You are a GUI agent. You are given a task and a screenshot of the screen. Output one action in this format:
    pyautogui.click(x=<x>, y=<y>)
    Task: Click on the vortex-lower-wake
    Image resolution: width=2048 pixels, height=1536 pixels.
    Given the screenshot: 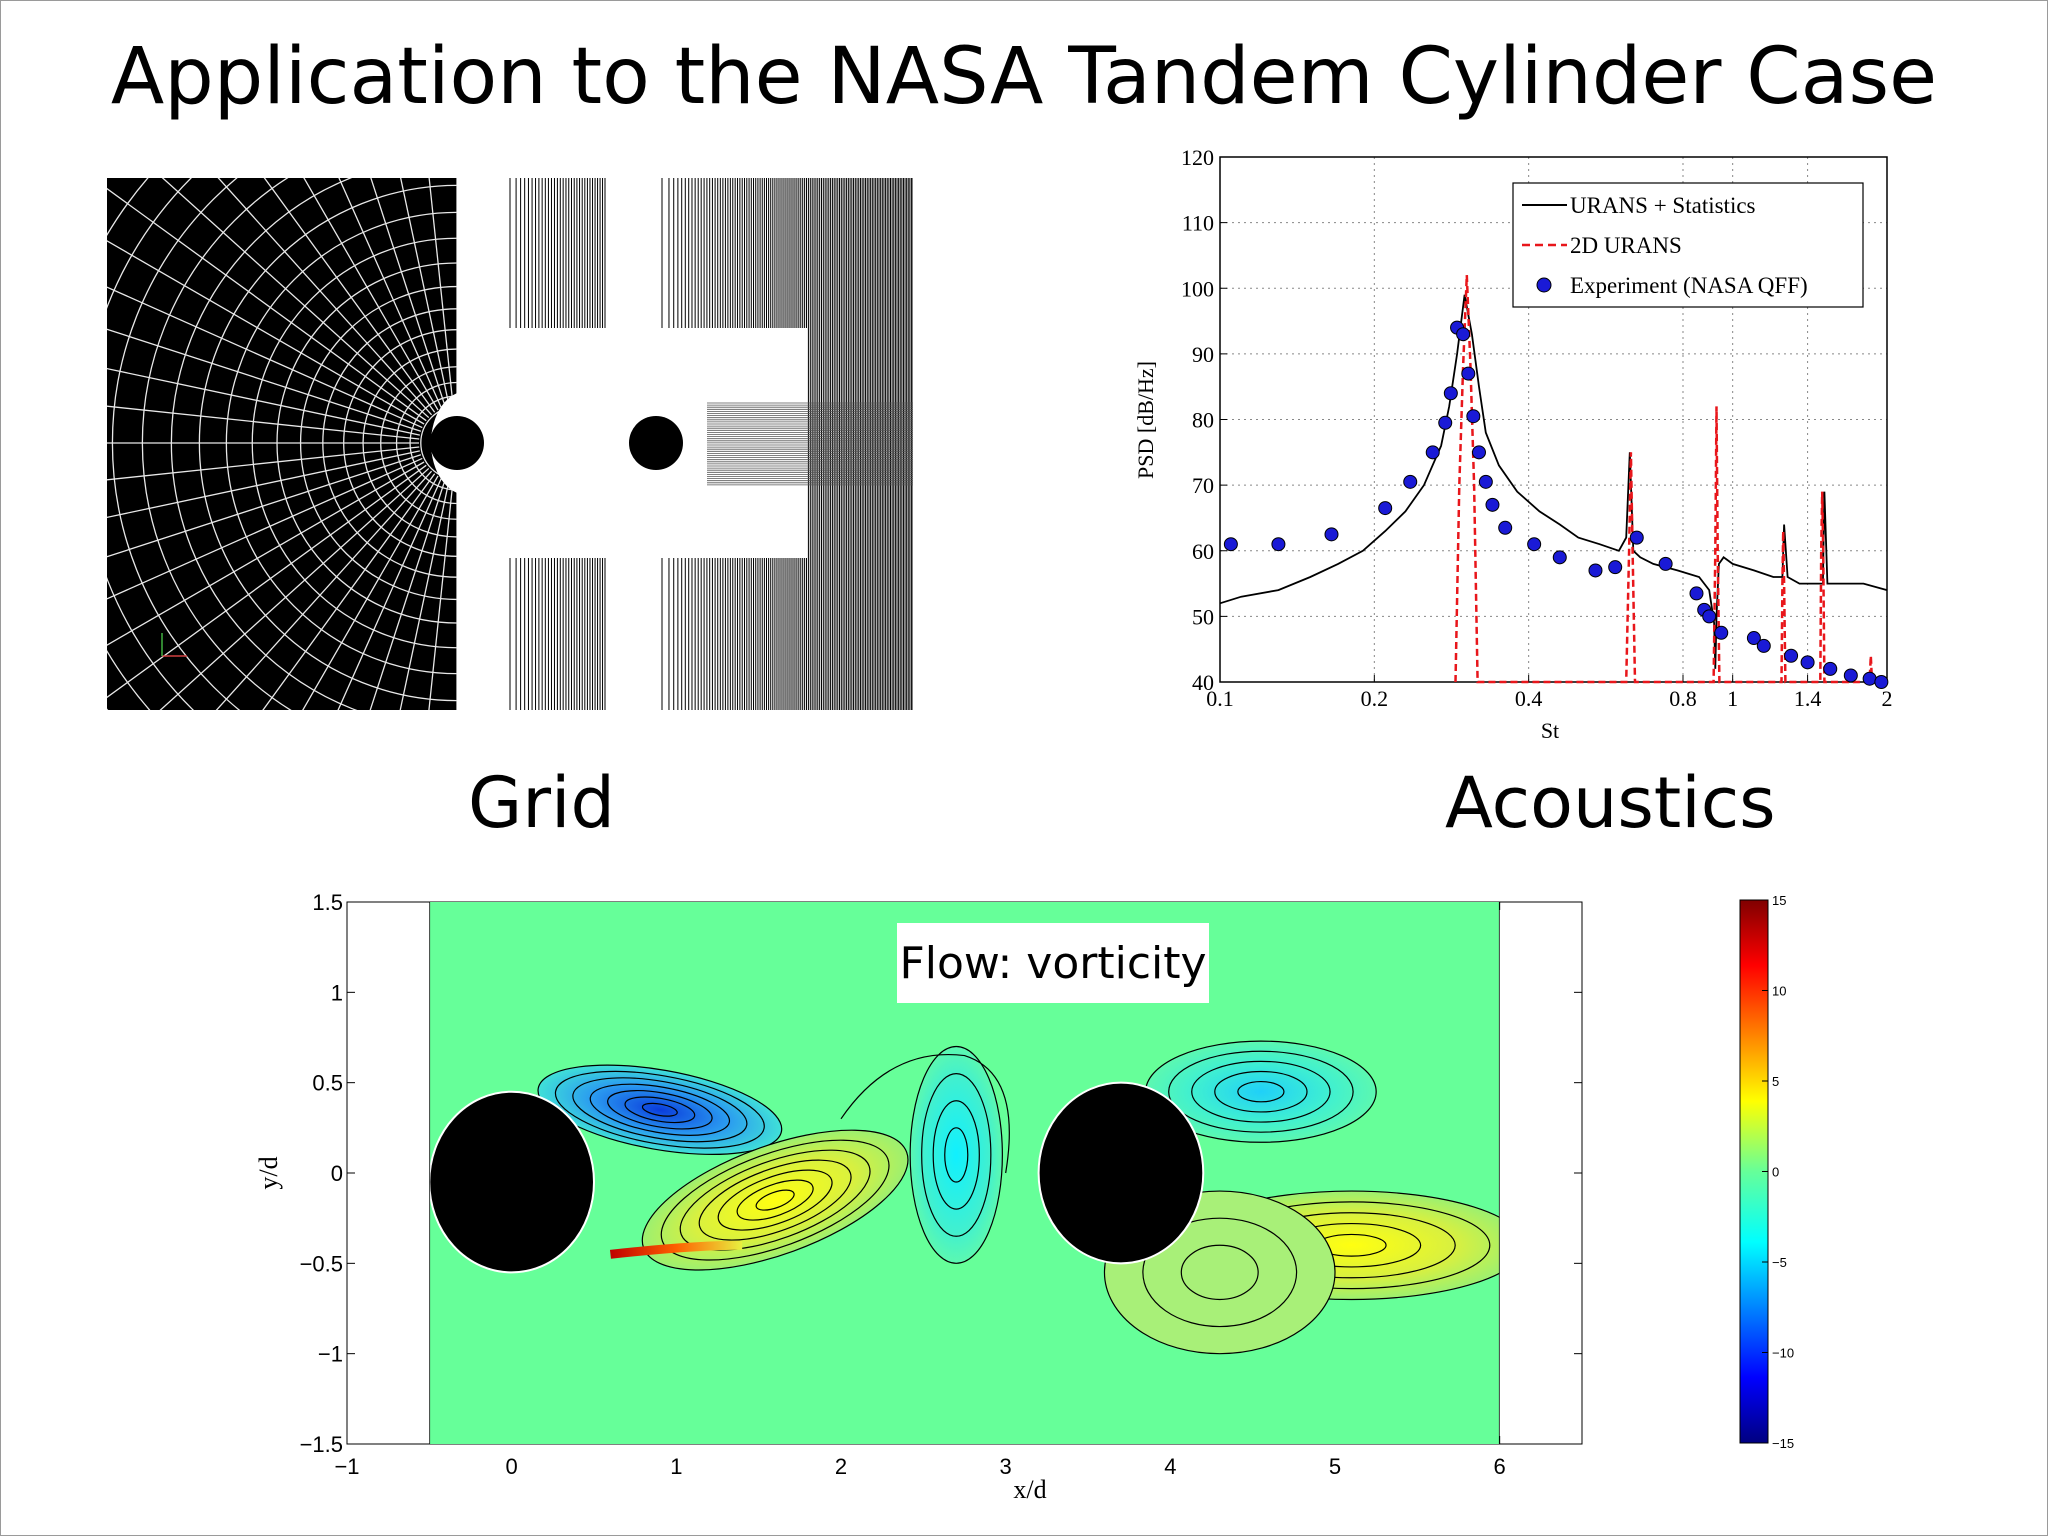 What is the action you would take?
    pyautogui.click(x=775, y=1200)
    